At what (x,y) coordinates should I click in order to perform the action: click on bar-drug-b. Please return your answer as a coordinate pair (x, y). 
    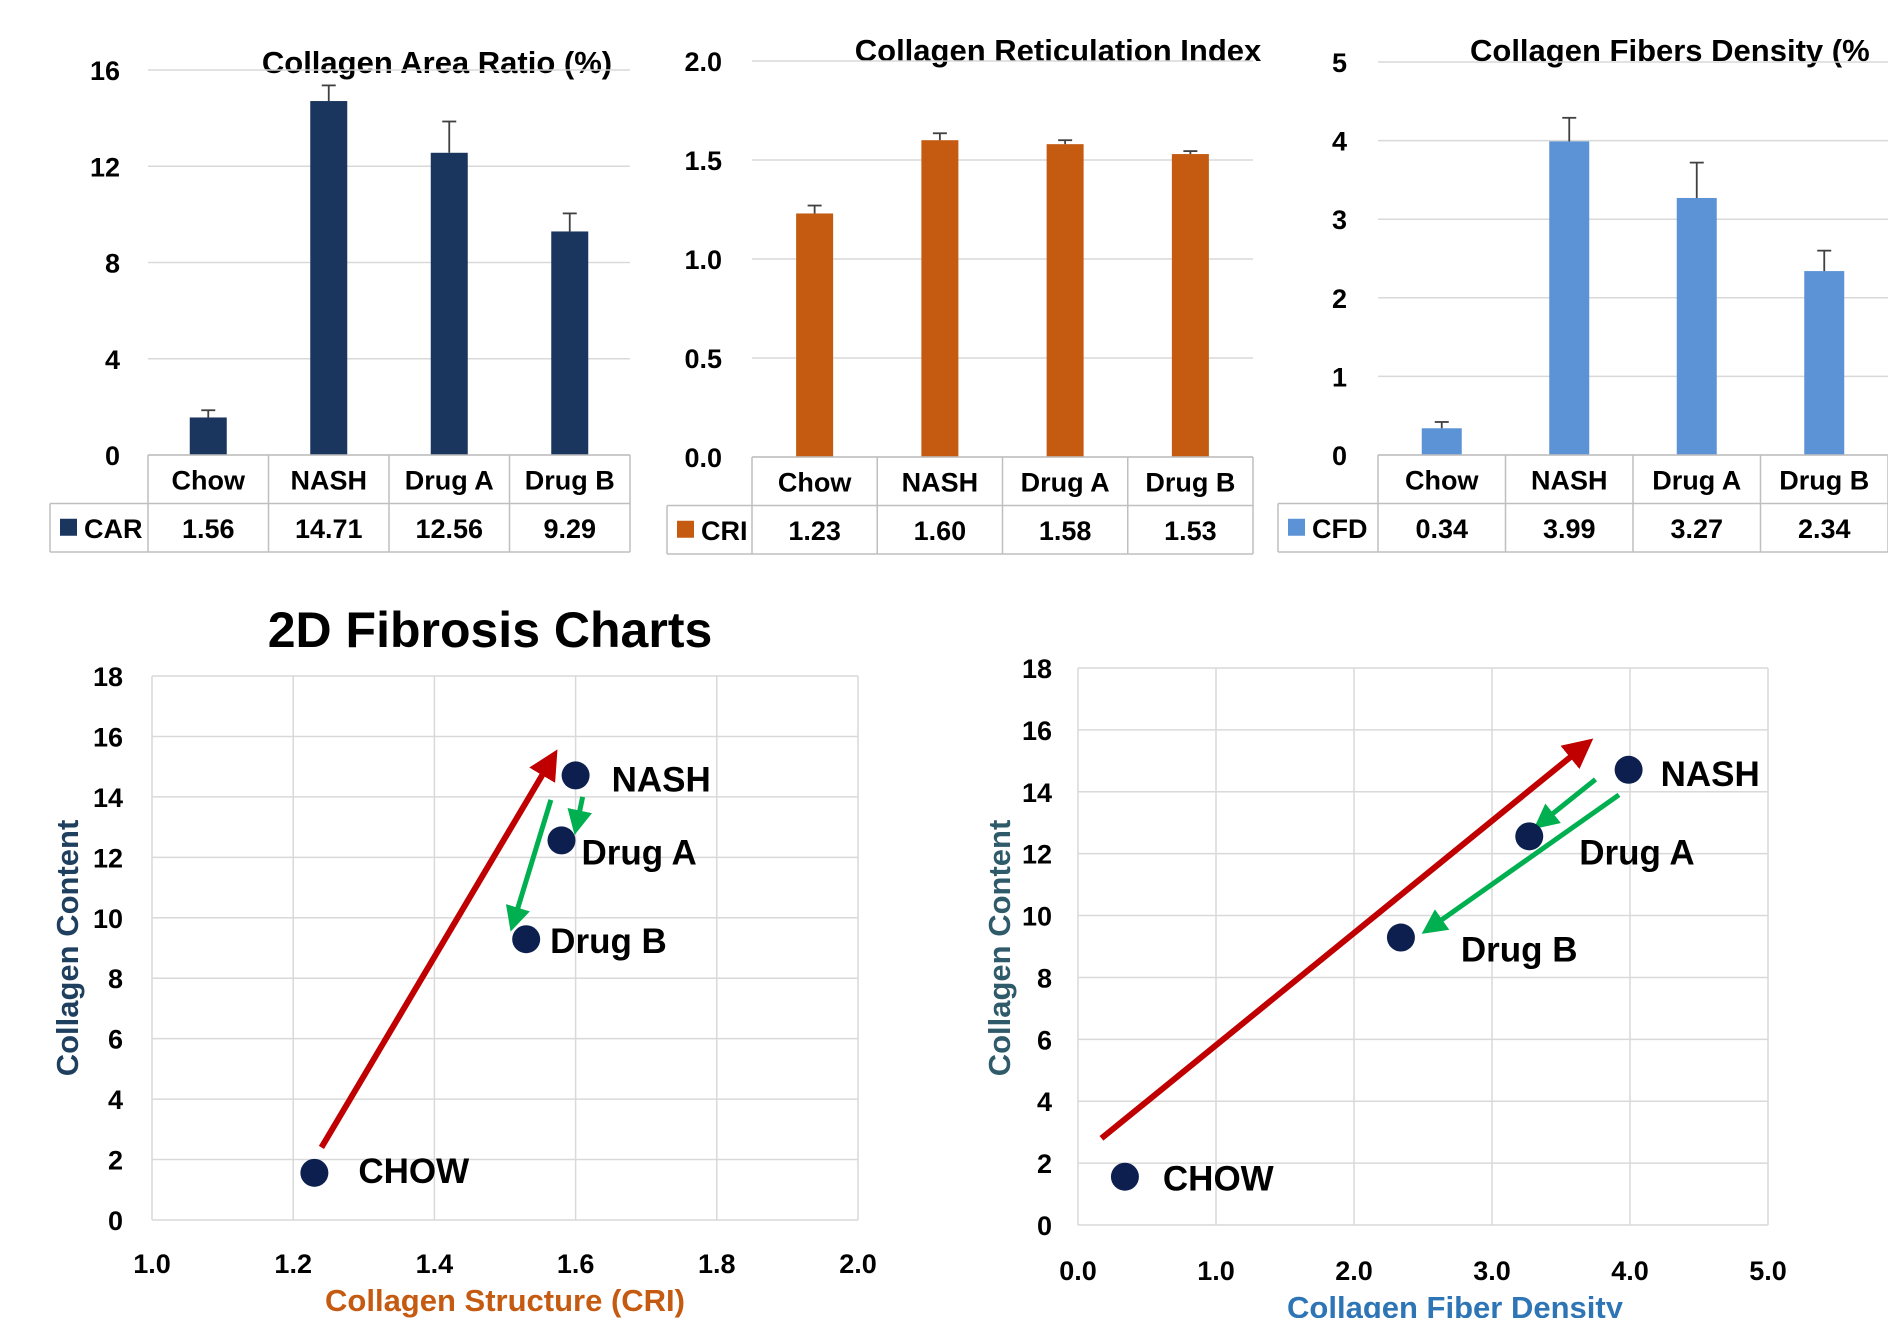
    Looking at the image, I should click on (1190, 305).